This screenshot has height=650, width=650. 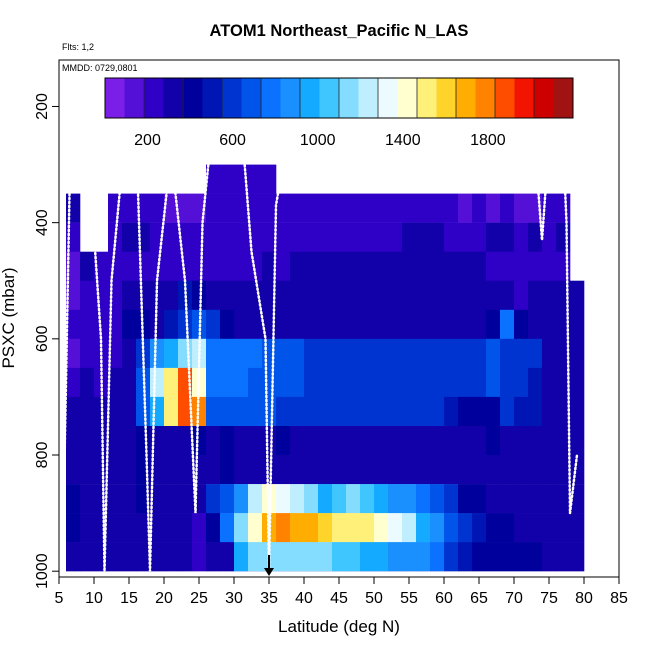 What do you see at coordinates (42, 571) in the screenshot?
I see `y-tick-label: 1000` at bounding box center [42, 571].